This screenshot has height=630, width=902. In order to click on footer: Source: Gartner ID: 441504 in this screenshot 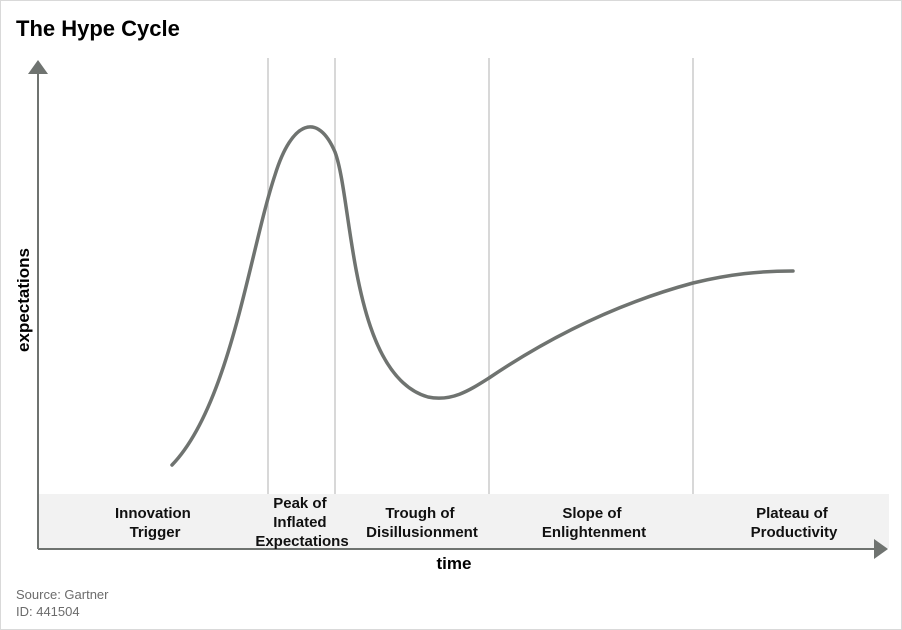, I will do `click(62, 603)`.